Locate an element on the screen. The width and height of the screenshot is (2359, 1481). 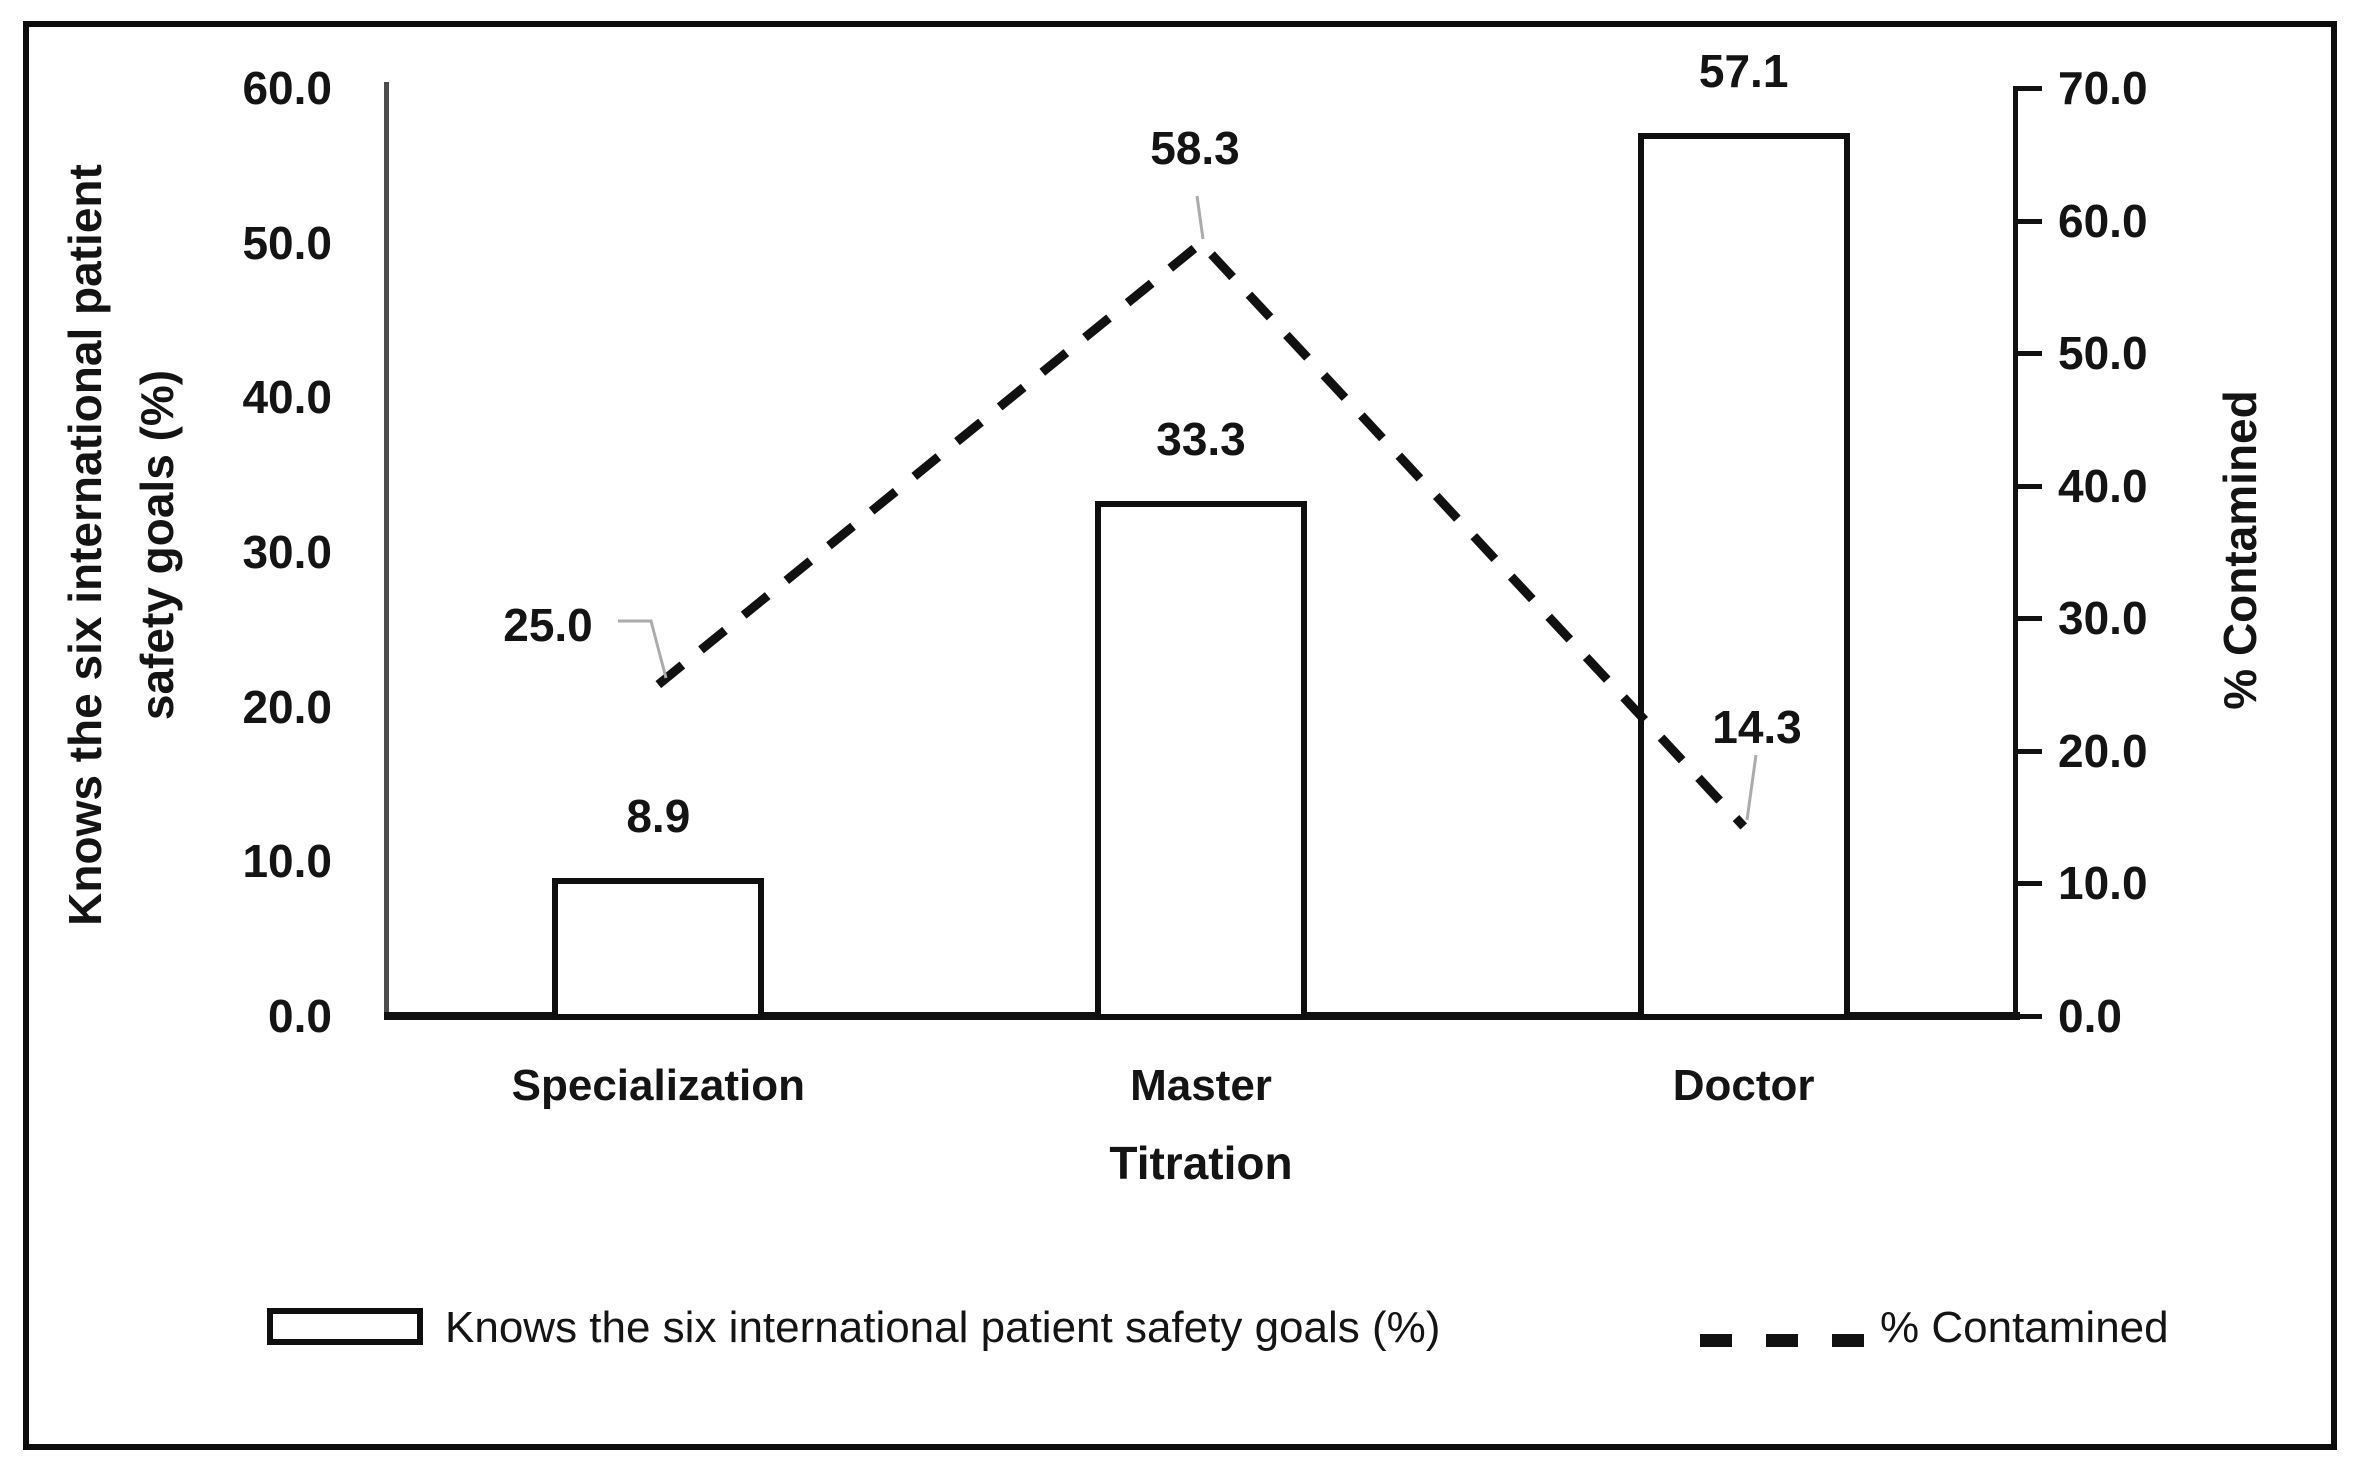
left-axis-tick-label: 10.0 is located at coordinates (287, 861).